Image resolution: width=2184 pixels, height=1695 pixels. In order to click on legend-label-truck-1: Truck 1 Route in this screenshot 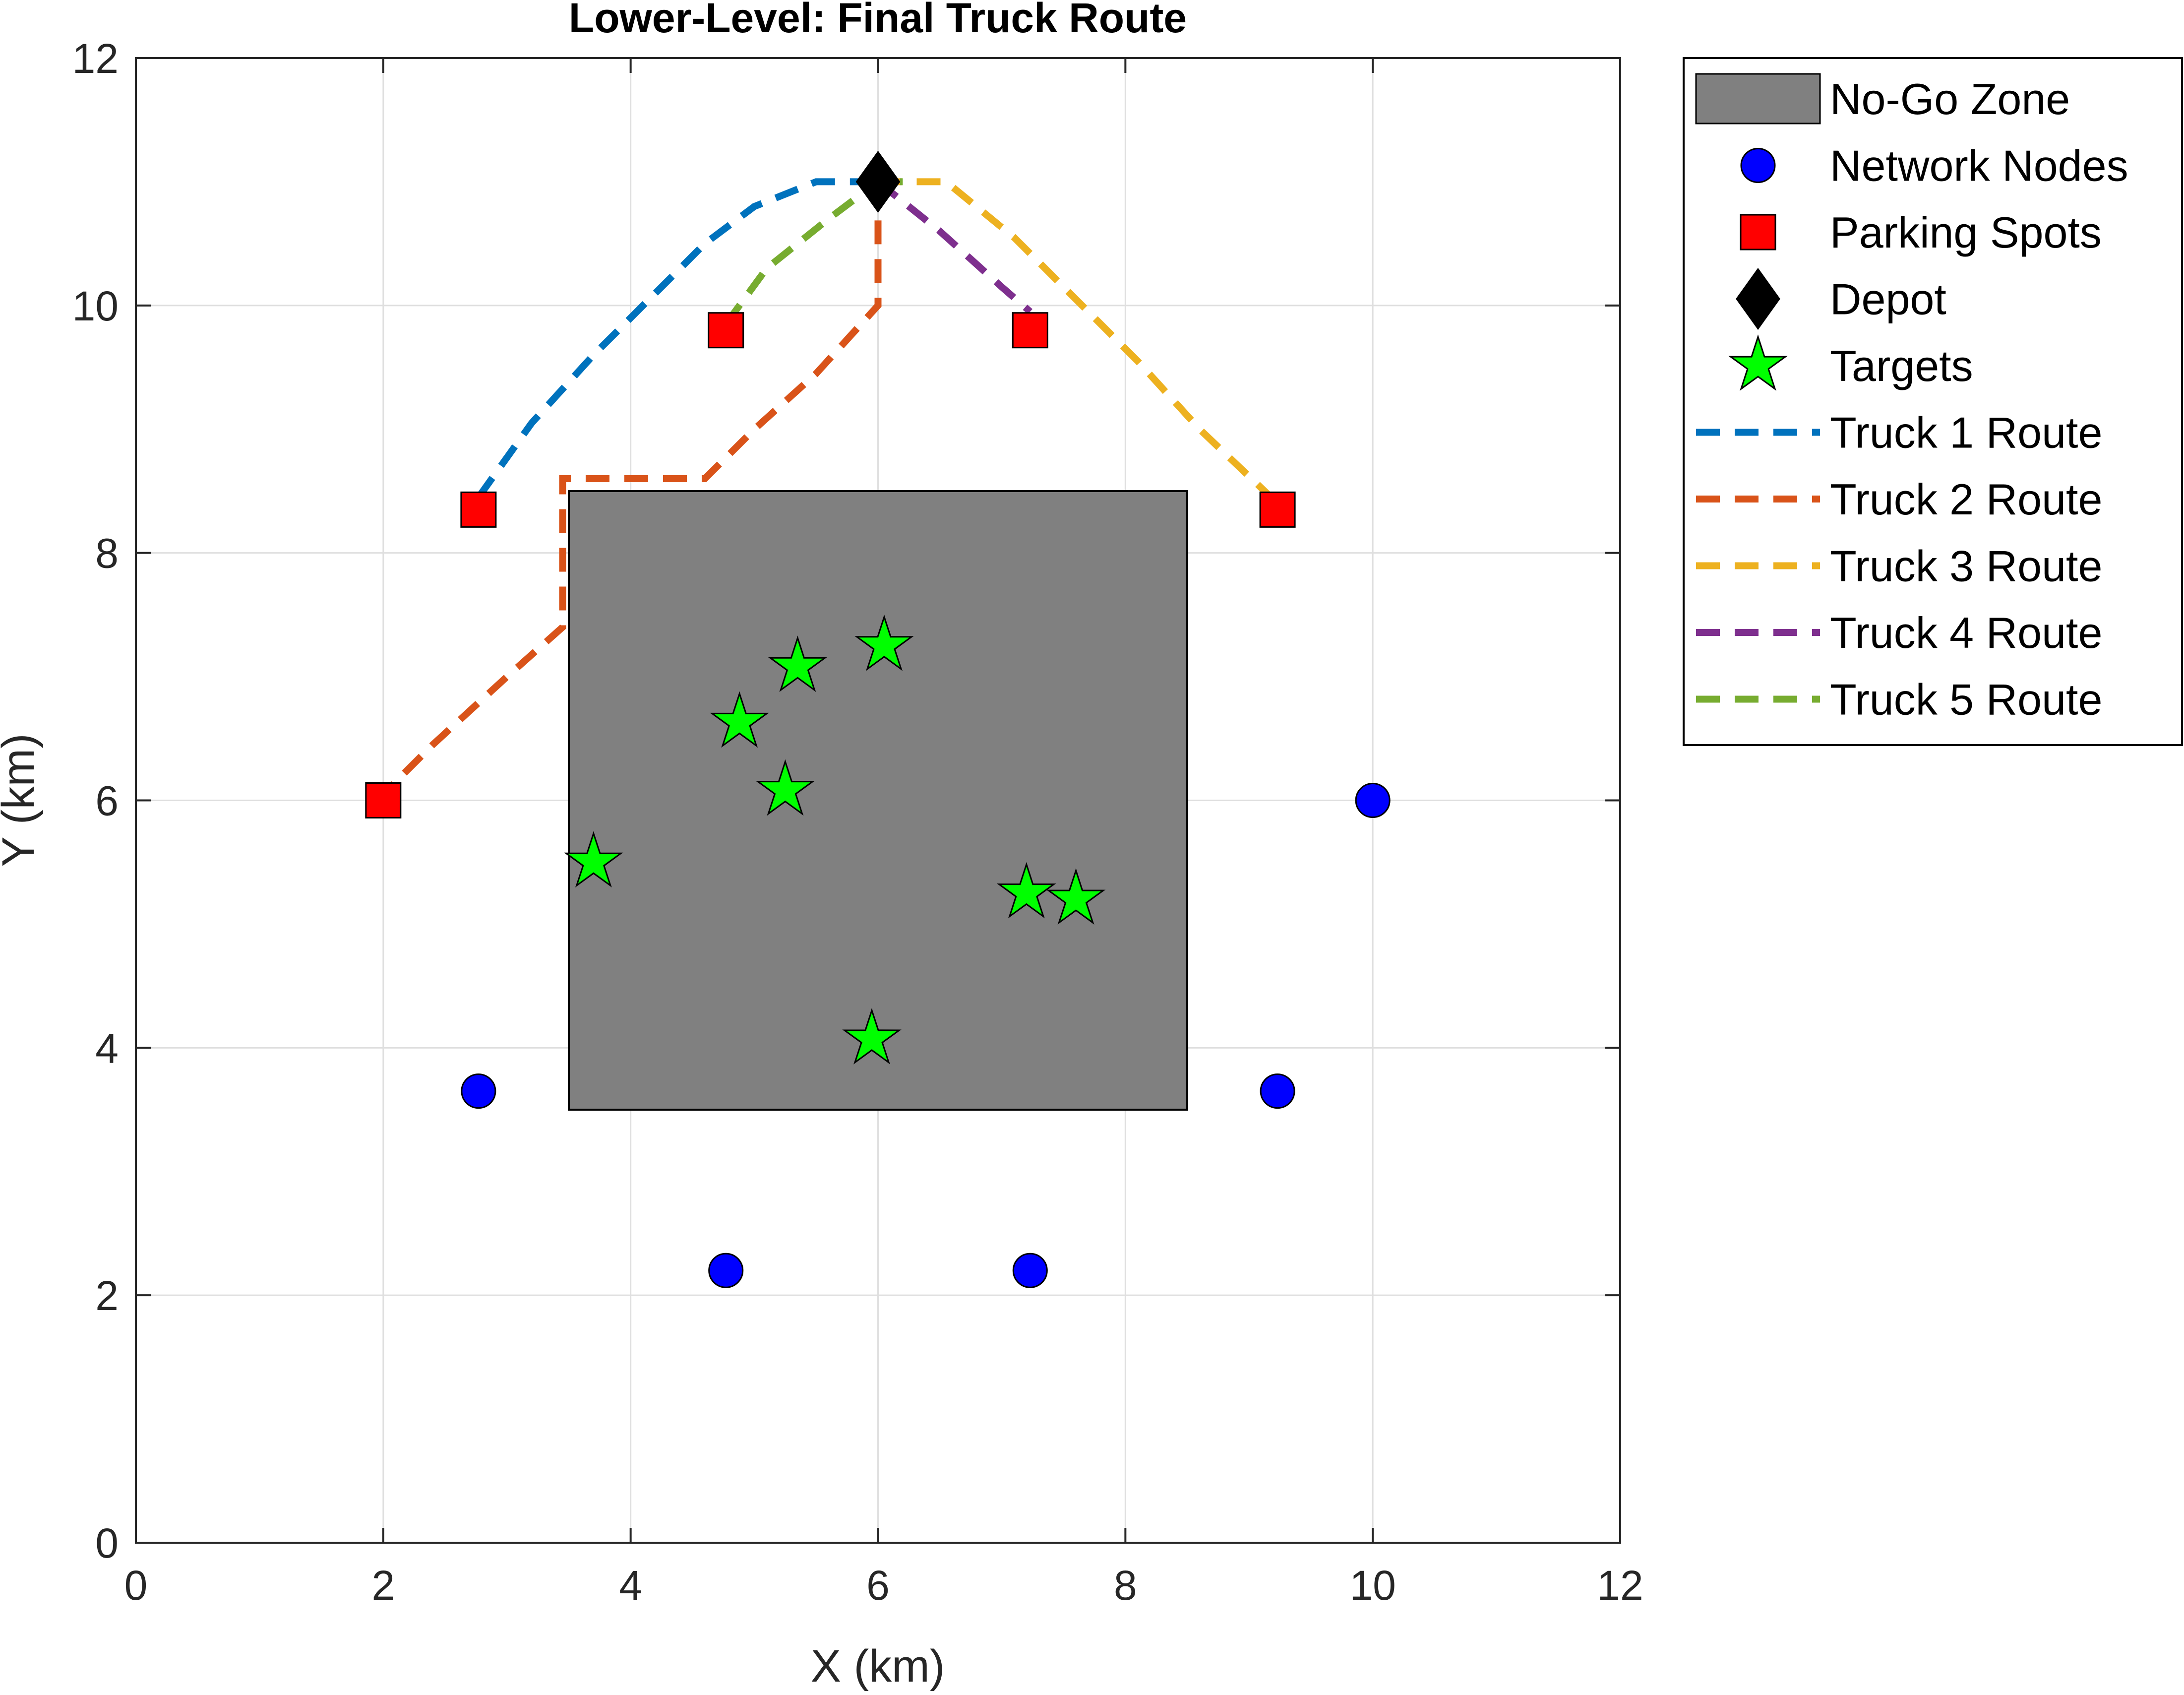, I will do `click(1966, 432)`.